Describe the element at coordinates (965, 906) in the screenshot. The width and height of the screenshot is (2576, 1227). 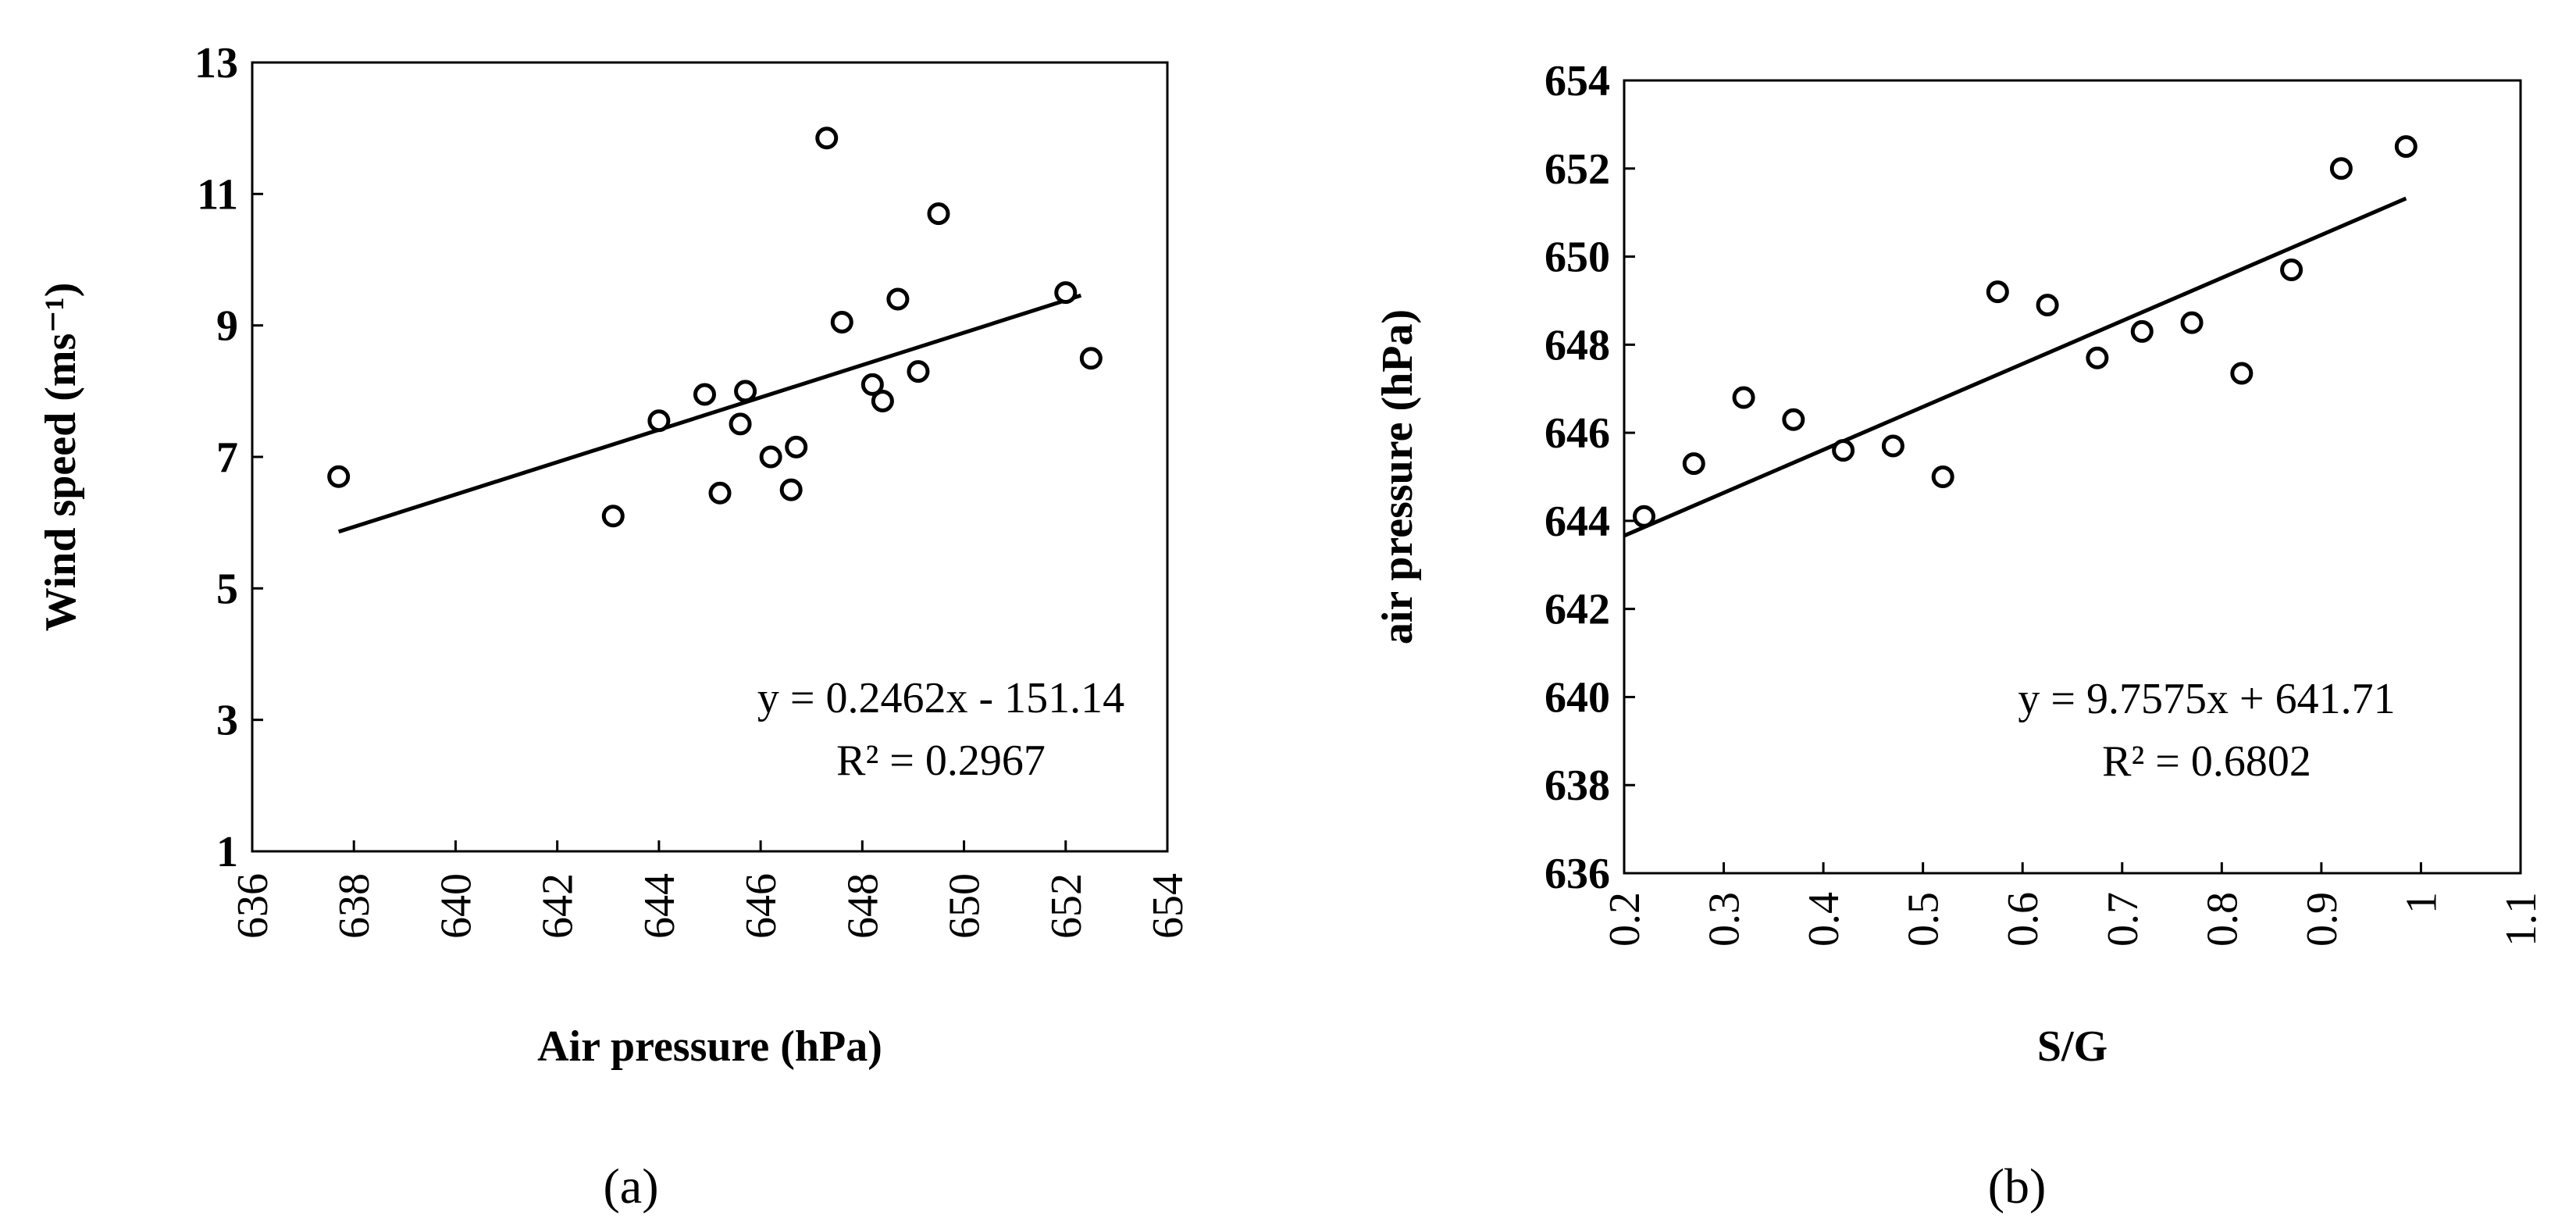
I see `x-tick-label: 650` at that location.